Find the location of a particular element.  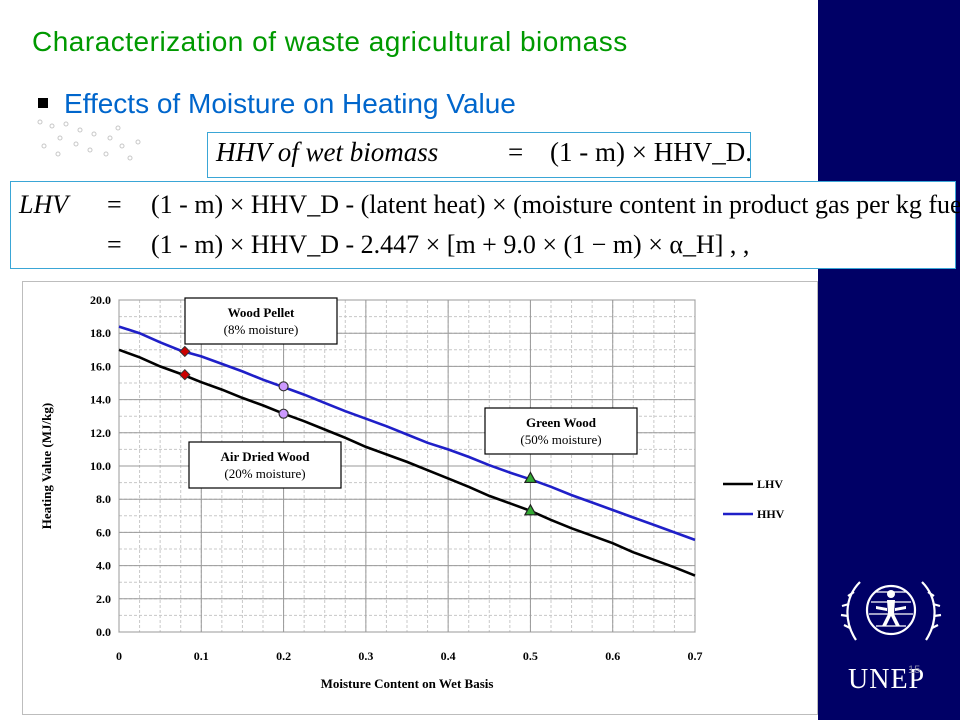

x-tick-label: 0.5 is located at coordinates (530, 656).